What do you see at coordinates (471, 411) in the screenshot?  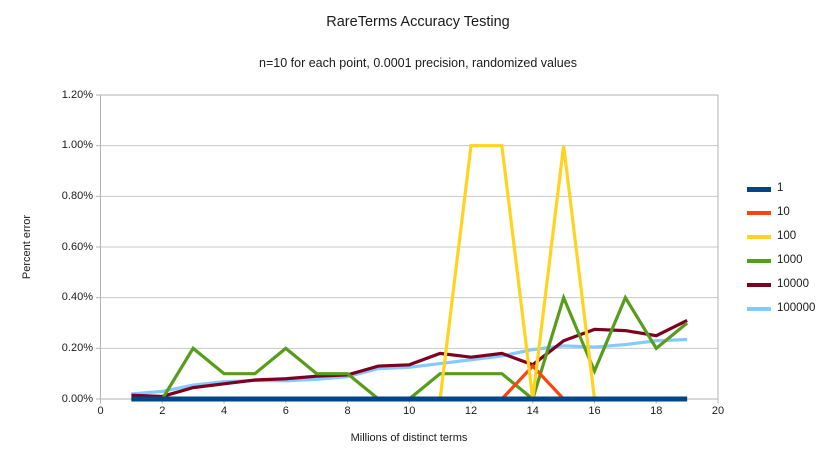 I see `x-tick-label: 12` at bounding box center [471, 411].